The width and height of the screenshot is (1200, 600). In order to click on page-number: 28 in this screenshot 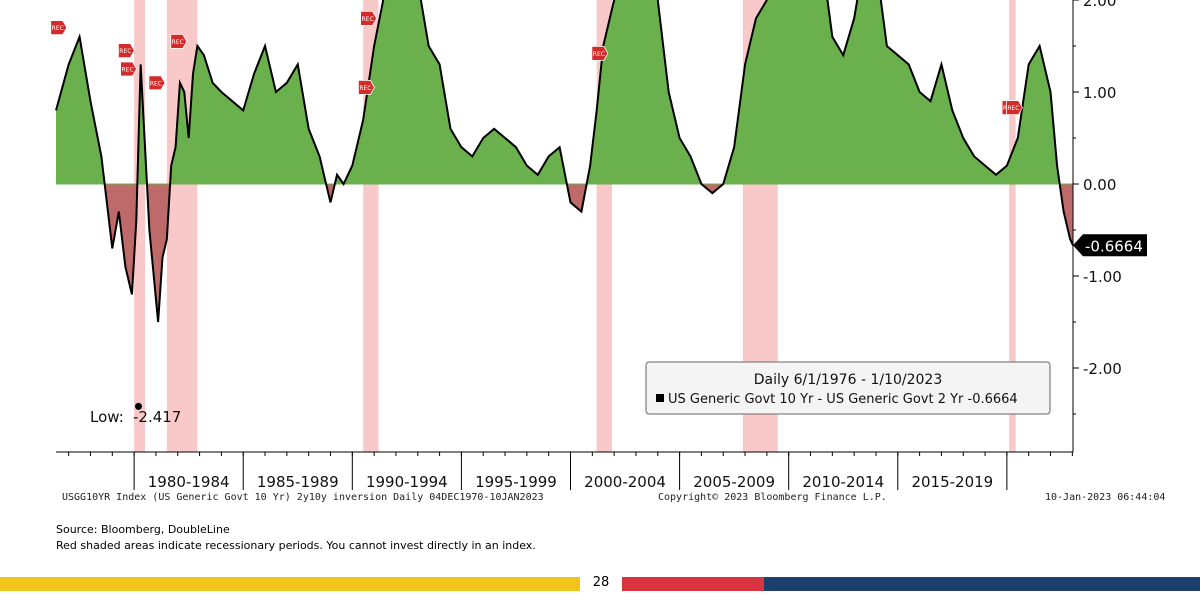, I will do `click(601, 582)`.